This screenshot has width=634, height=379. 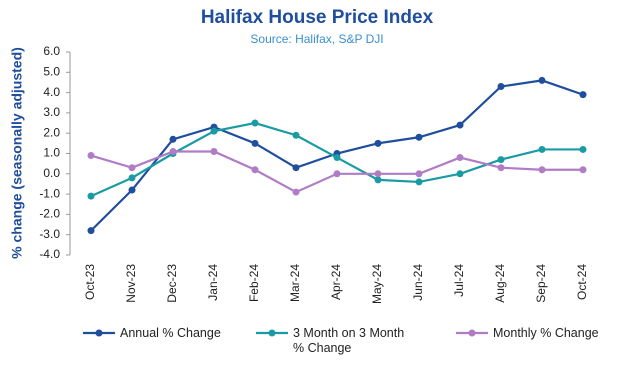 I want to click on x-tick-label: Apr-24, so click(x=336, y=282).